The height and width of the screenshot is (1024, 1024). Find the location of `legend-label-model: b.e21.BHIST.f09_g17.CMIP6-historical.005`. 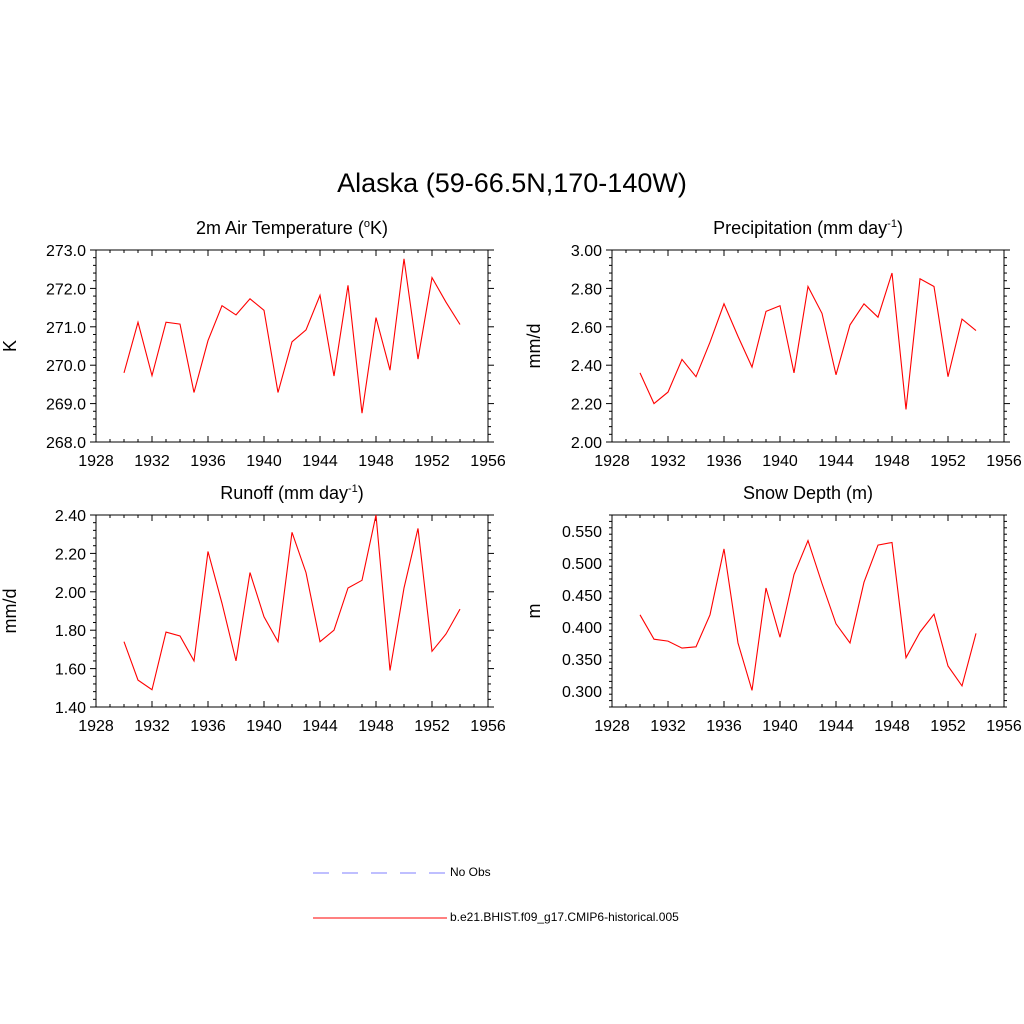

legend-label-model: b.e21.BHIST.f09_g17.CMIP6-historical.005 is located at coordinates (564, 917).